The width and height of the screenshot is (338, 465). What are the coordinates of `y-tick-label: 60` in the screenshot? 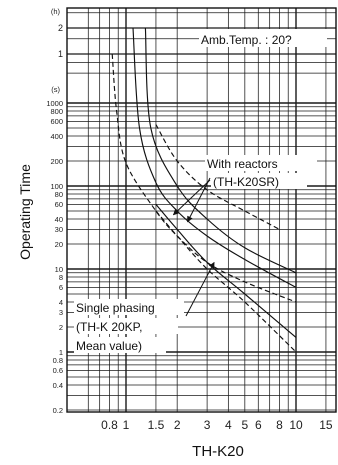 It's located at (59, 204).